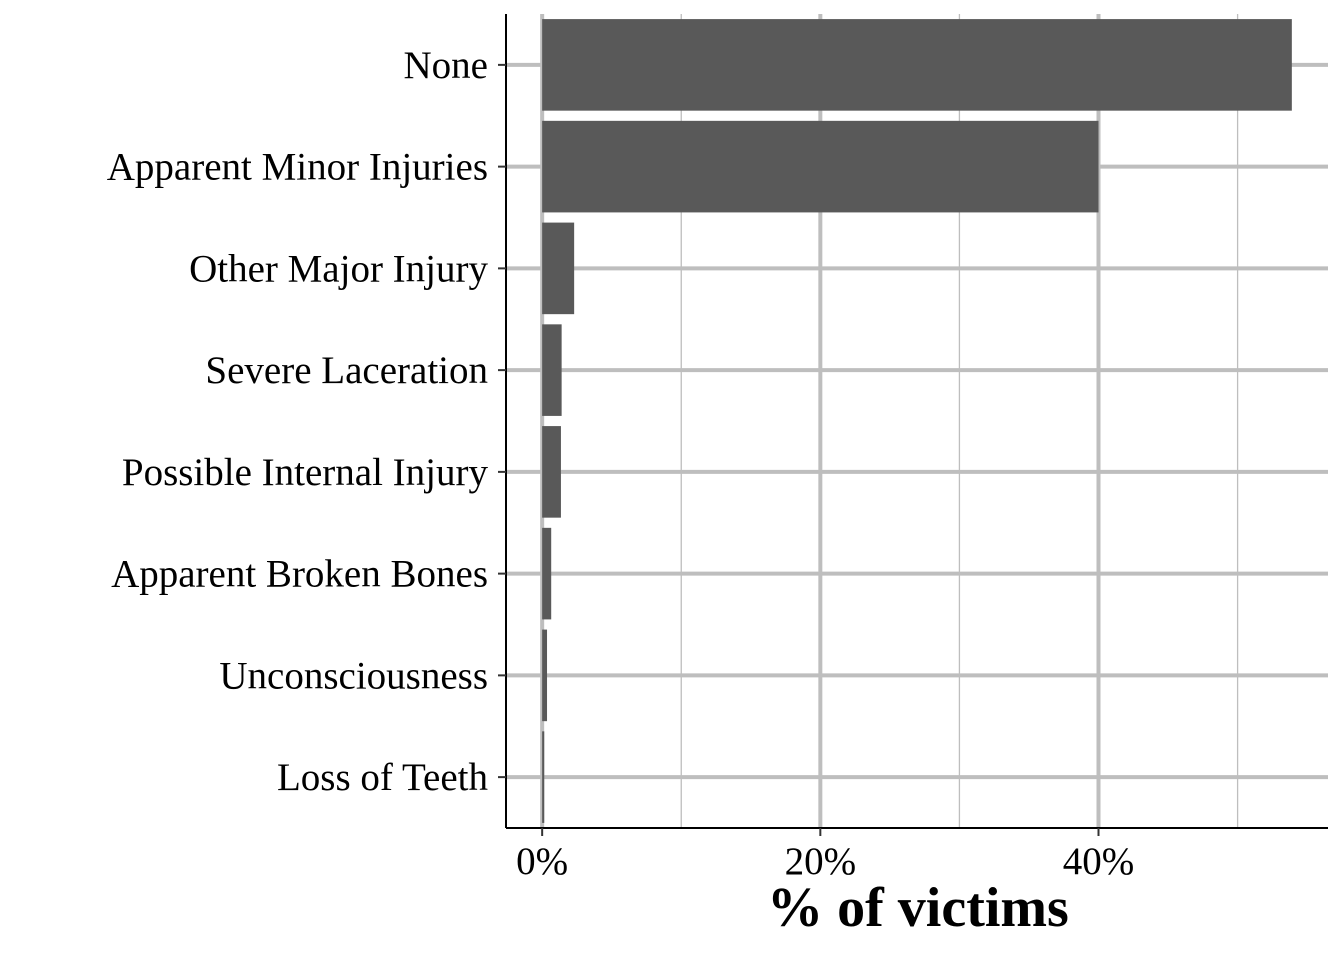 This screenshot has width=1344, height=960. What do you see at coordinates (297, 167) in the screenshot?
I see `y-tick-label: Apparent Minor Injuries` at bounding box center [297, 167].